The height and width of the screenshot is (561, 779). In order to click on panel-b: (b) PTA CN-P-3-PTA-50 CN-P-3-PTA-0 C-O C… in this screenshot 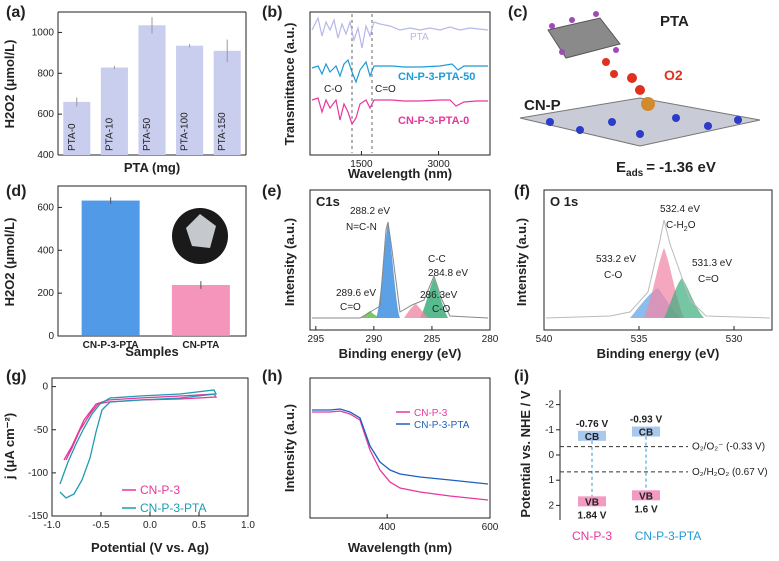, I will do `click(376, 92)`.